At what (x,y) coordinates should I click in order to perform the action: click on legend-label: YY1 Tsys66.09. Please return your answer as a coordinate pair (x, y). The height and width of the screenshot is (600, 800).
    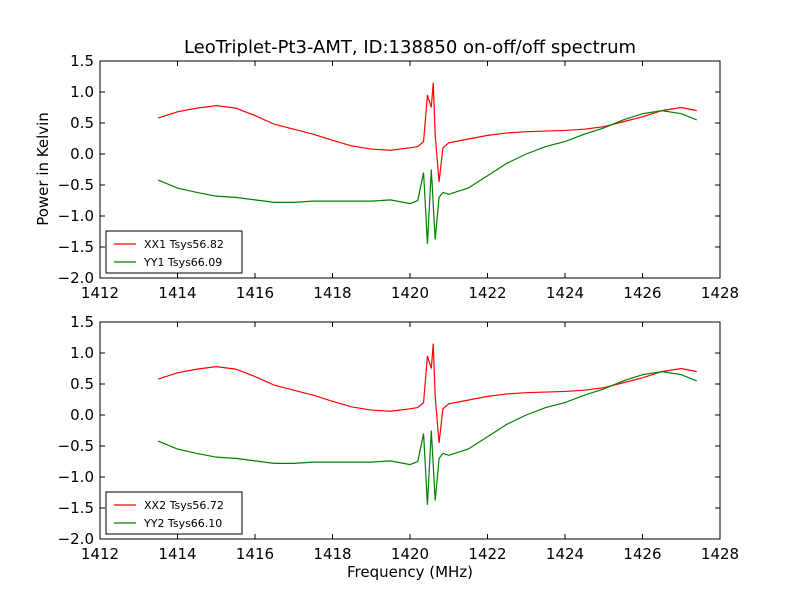
    Looking at the image, I should click on (182, 262).